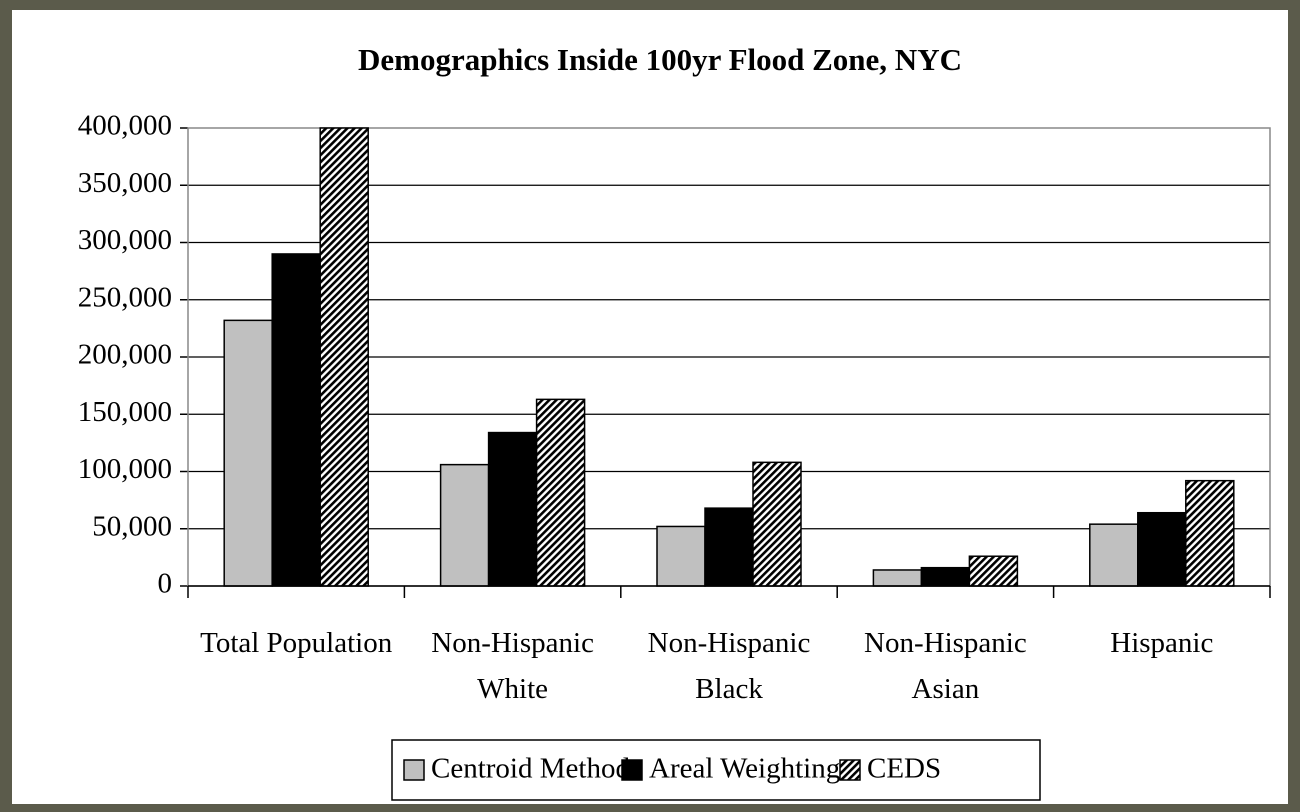 Image resolution: width=1300 pixels, height=812 pixels. What do you see at coordinates (125, 469) in the screenshot?
I see `y-tick-label: 100,000` at bounding box center [125, 469].